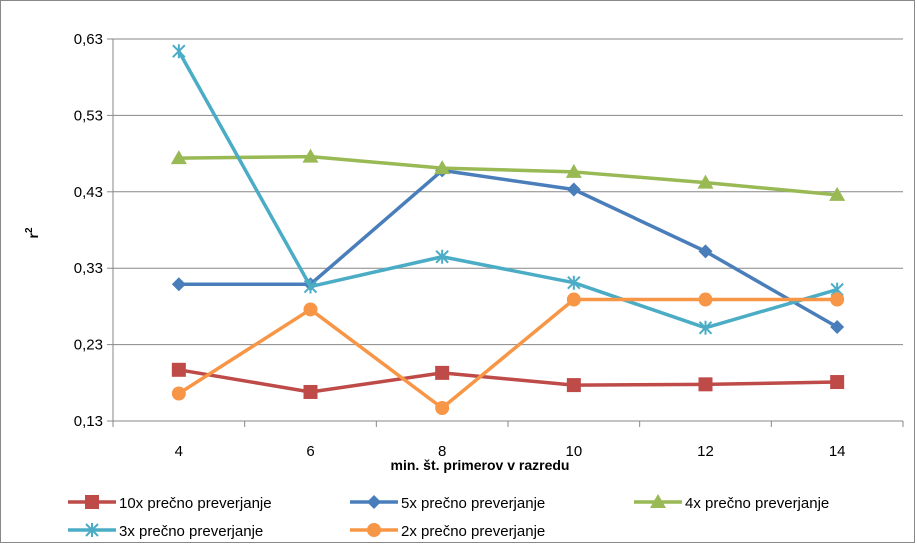 The image size is (917, 544). What do you see at coordinates (88, 39) in the screenshot?
I see `y-tick-label: 0,63` at bounding box center [88, 39].